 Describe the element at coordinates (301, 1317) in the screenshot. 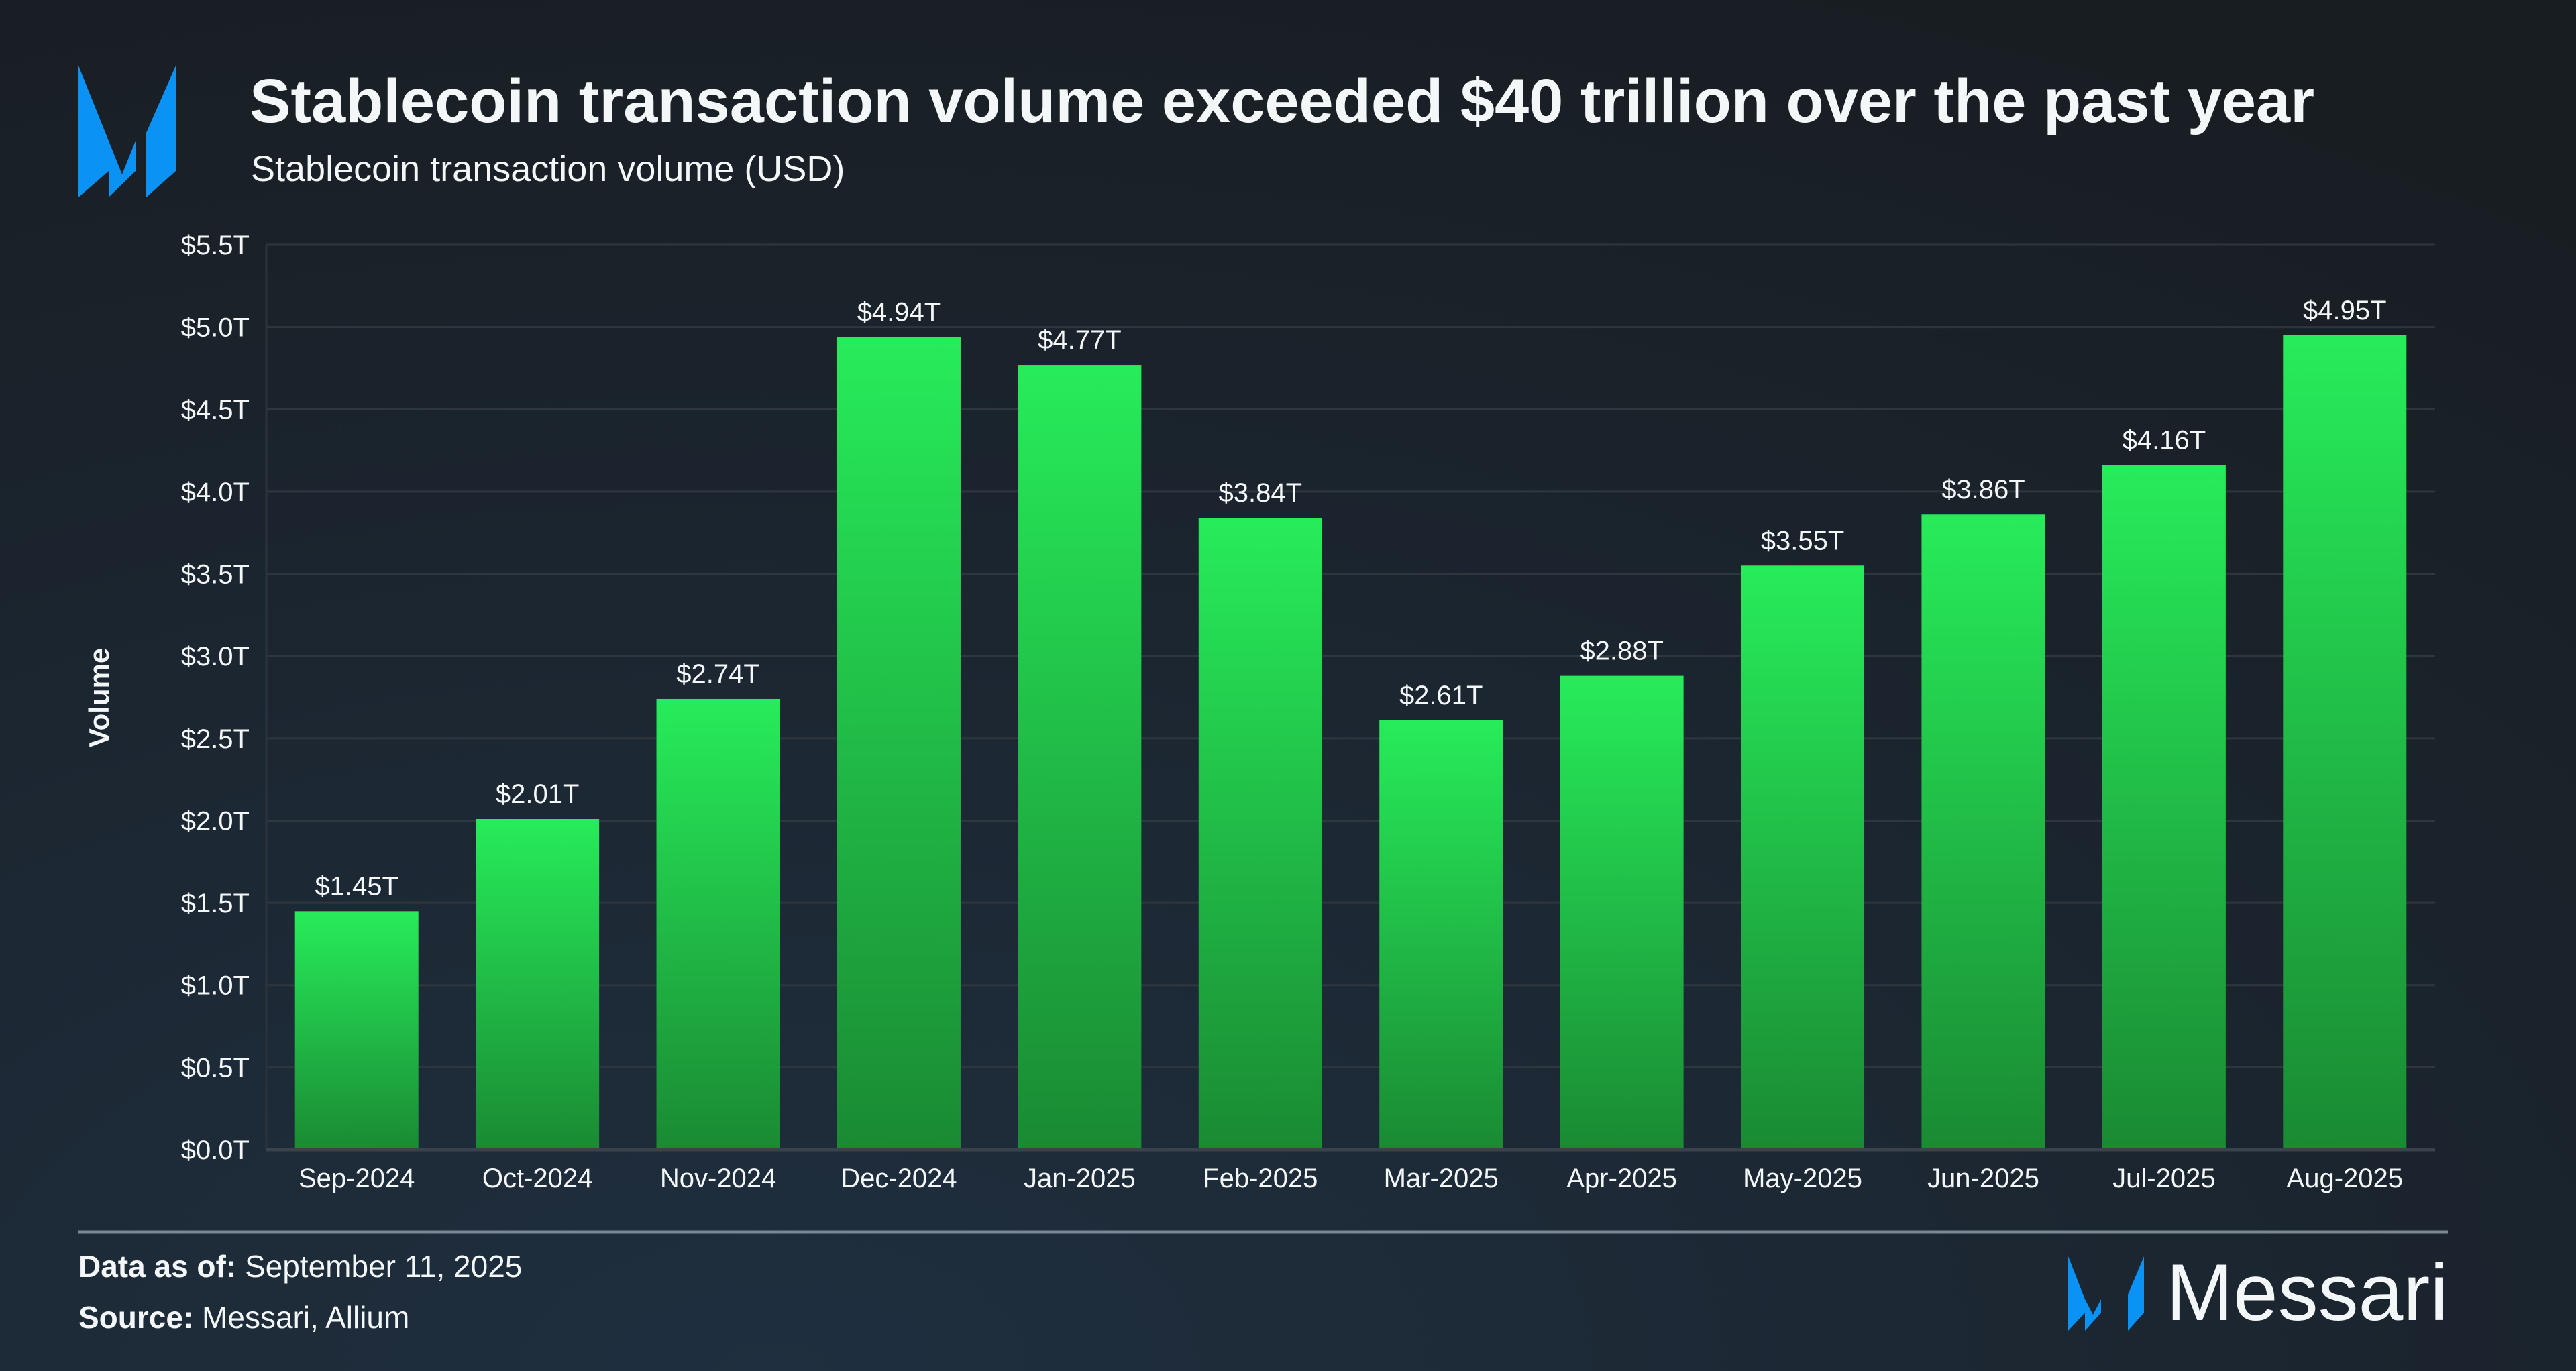

I see `source-value: Messari, Allium` at that location.